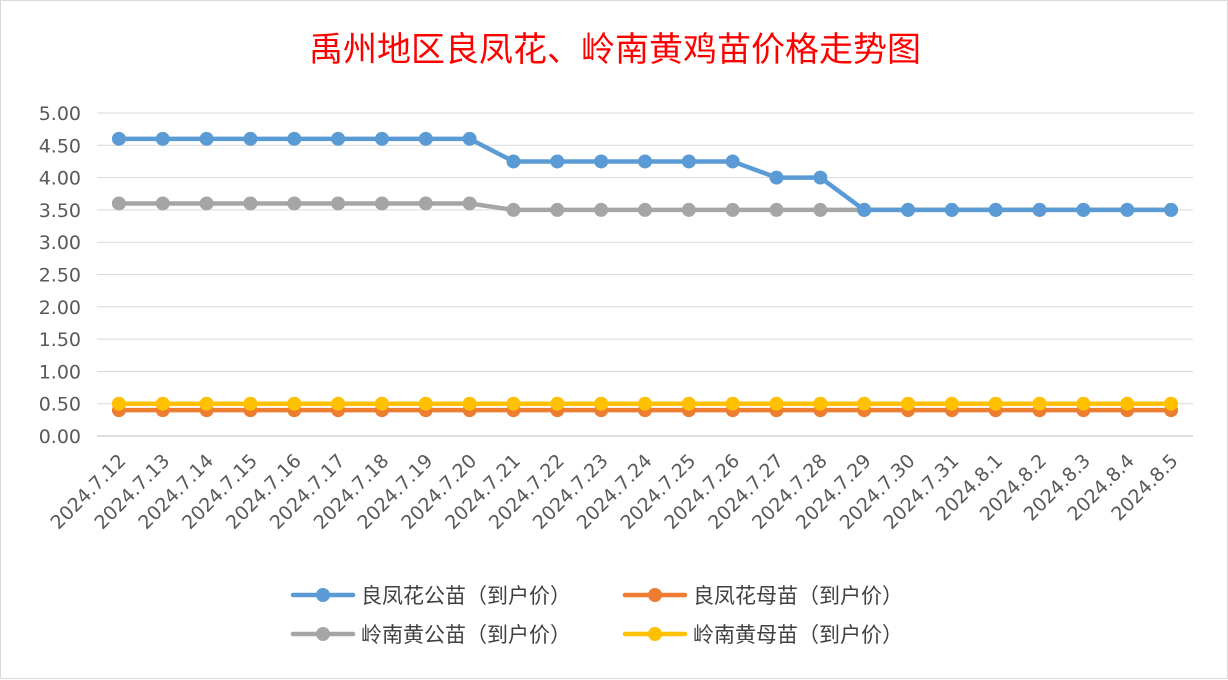 Image resolution: width=1228 pixels, height=680 pixels. Describe the element at coordinates (466, 635) in the screenshot. I see `legend-label: 岭南黄公苗（到户价）` at that location.